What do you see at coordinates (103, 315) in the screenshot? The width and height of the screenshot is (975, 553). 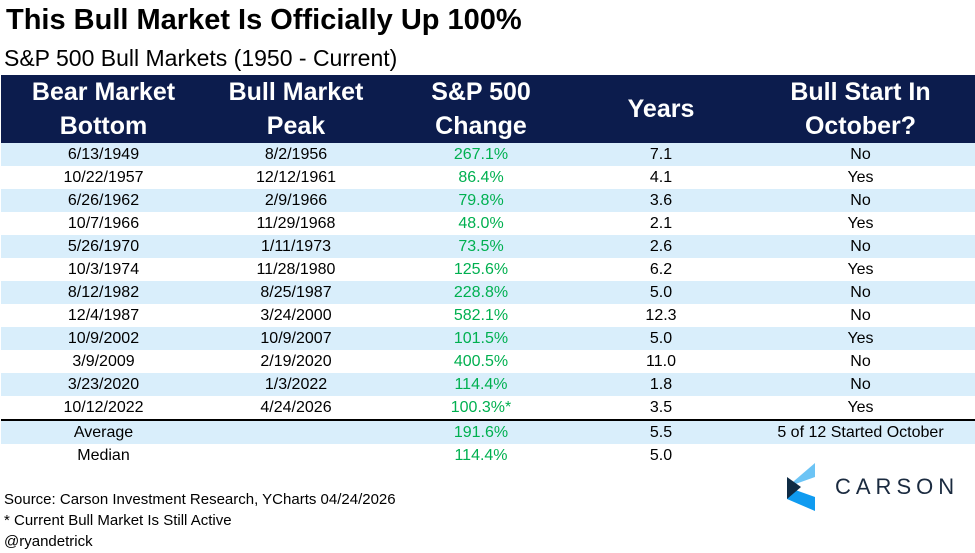 I see `table-cell: 12/4/1987` at bounding box center [103, 315].